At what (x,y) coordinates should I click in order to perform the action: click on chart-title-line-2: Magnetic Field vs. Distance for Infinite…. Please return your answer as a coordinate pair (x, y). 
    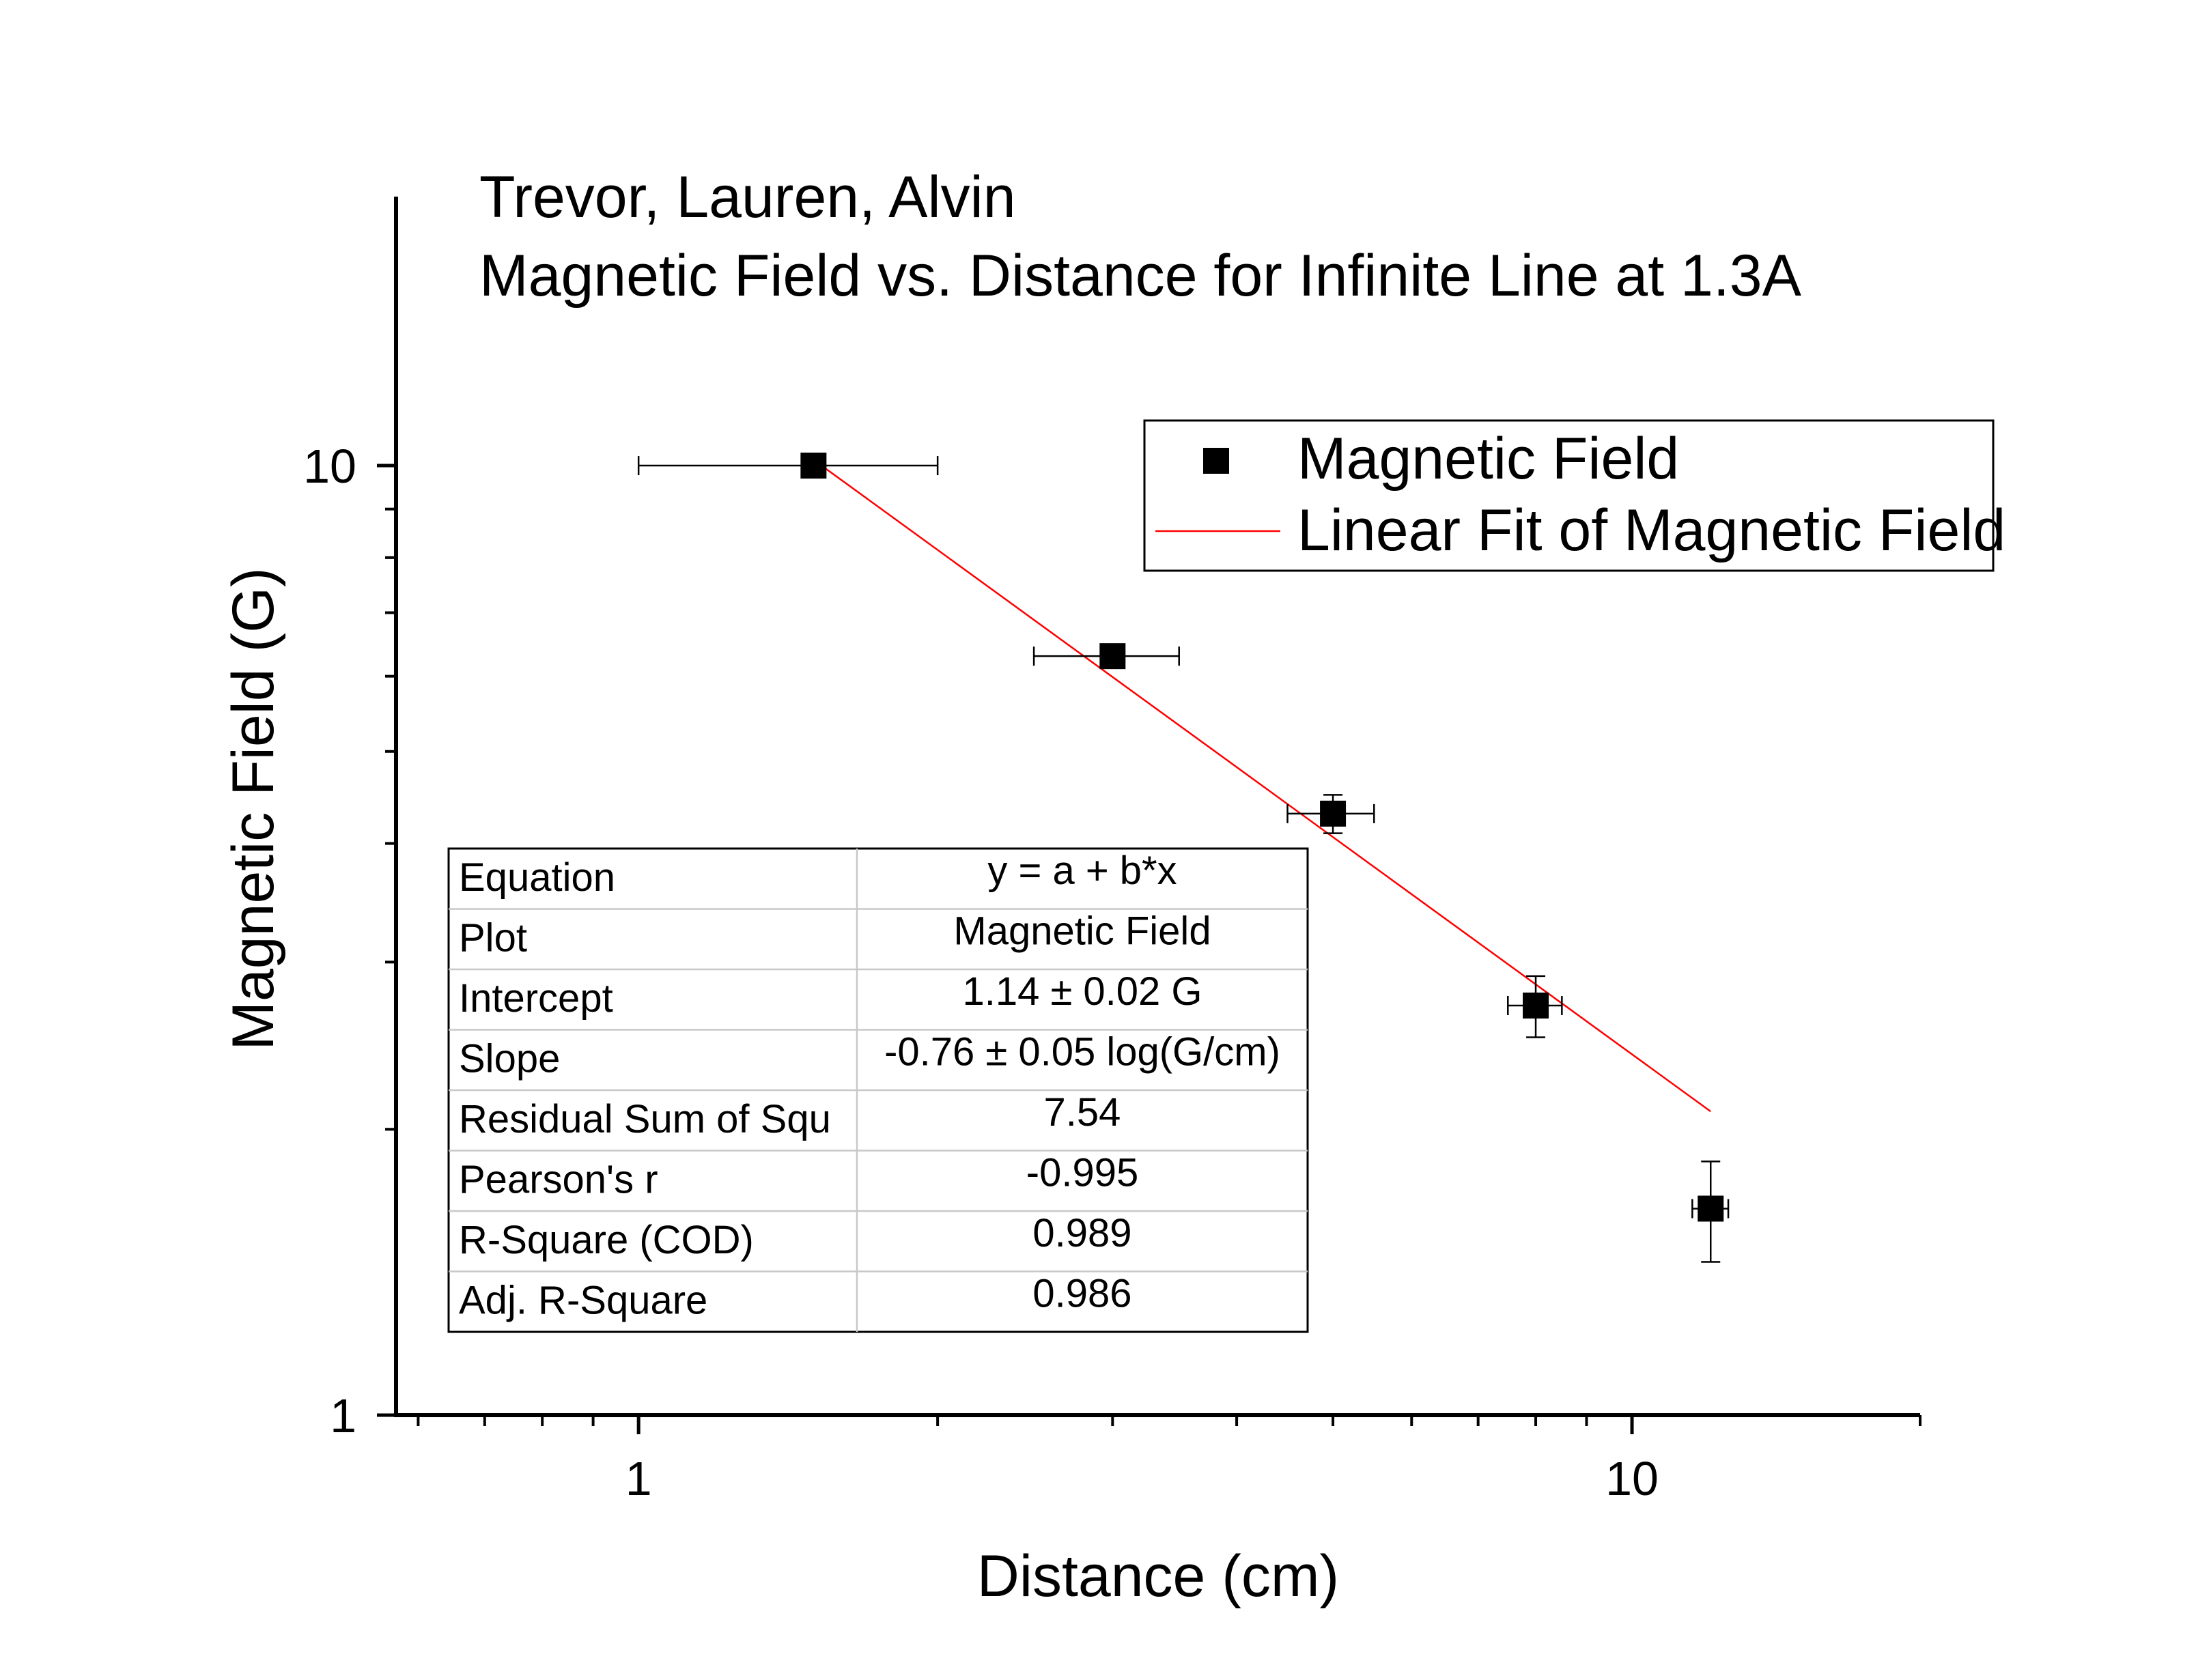
    Looking at the image, I should click on (1141, 276).